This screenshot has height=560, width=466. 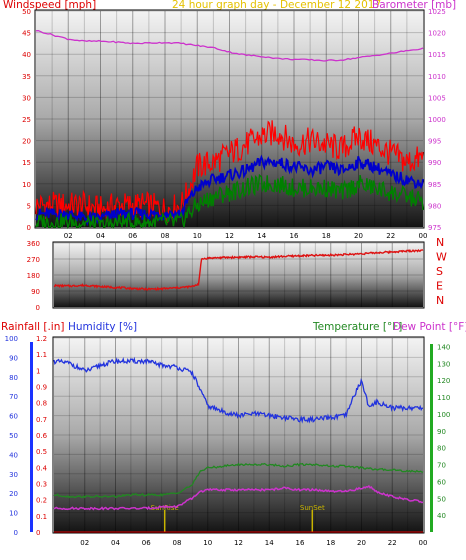 What do you see at coordinates (238, 390) in the screenshot?
I see `humidity-series` at bounding box center [238, 390].